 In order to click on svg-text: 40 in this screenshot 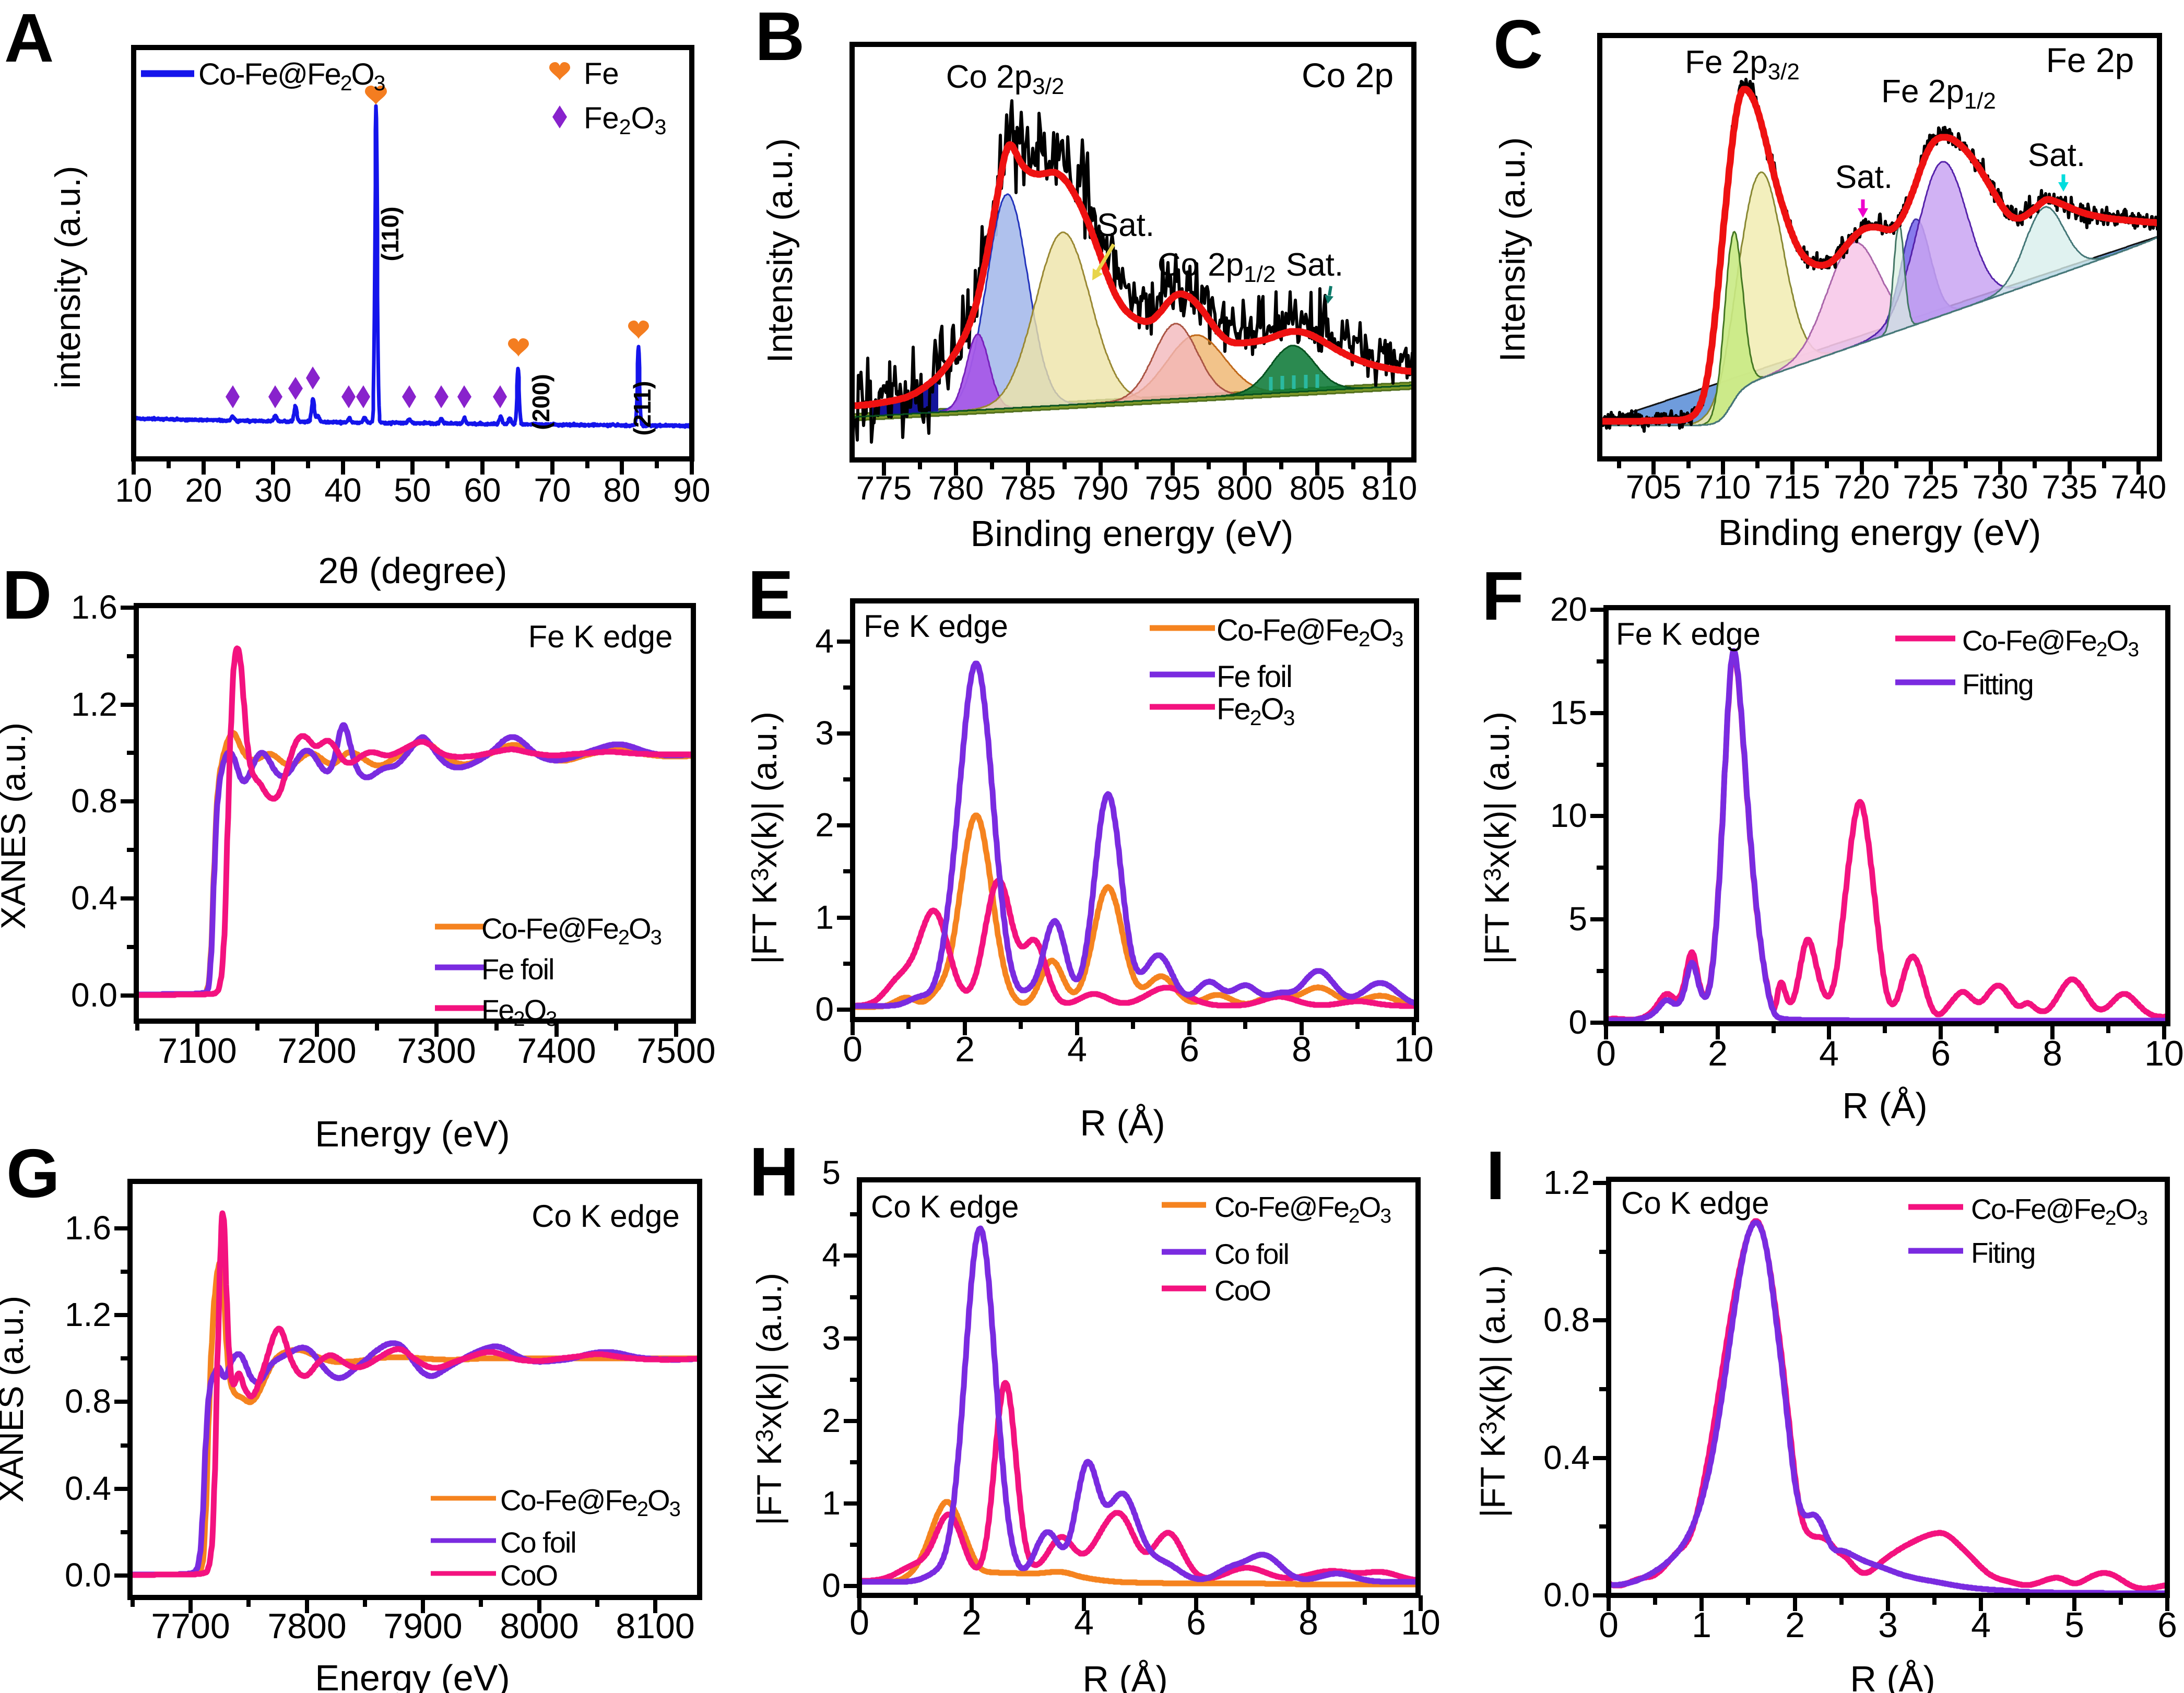, I will do `click(342, 490)`.